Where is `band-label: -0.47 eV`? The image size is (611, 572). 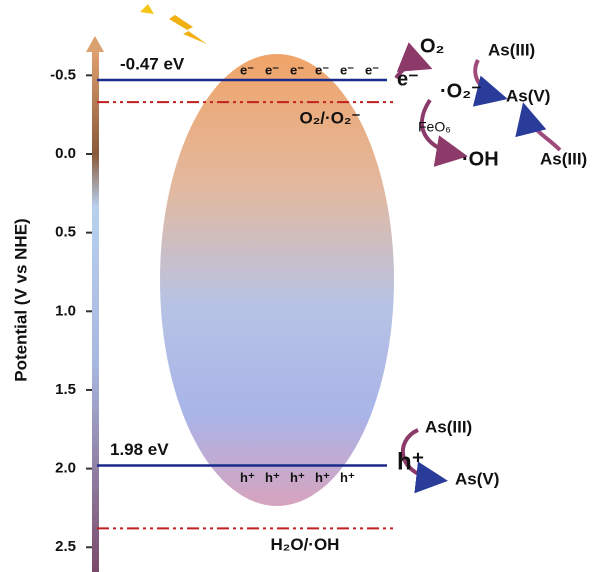 band-label: -0.47 eV is located at coordinates (152, 64).